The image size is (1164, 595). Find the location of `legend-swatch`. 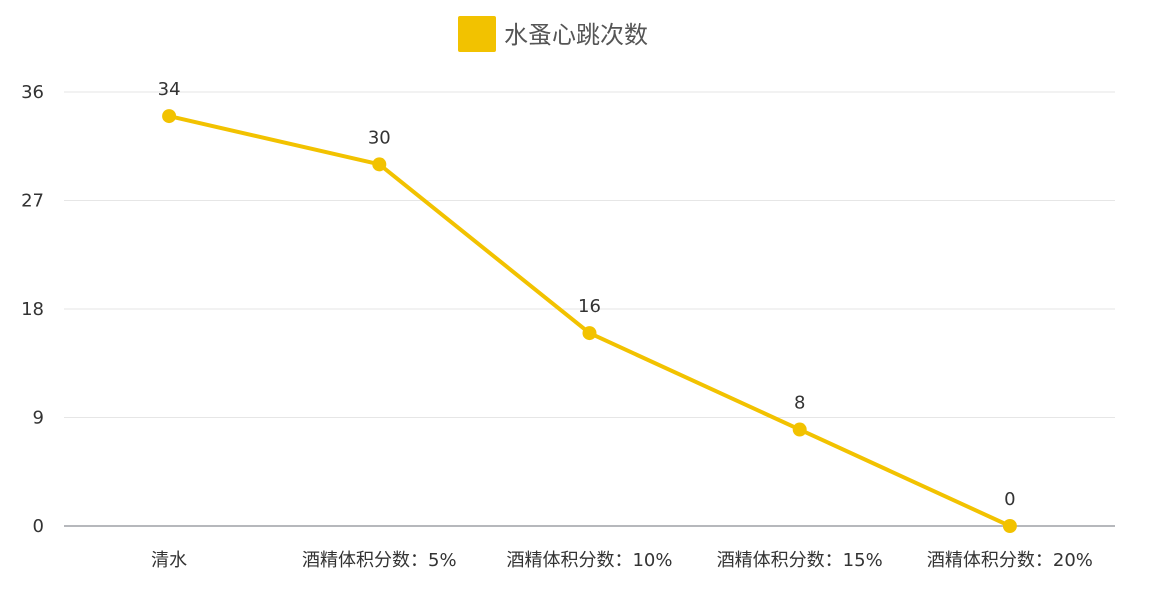

legend-swatch is located at coordinates (477, 34).